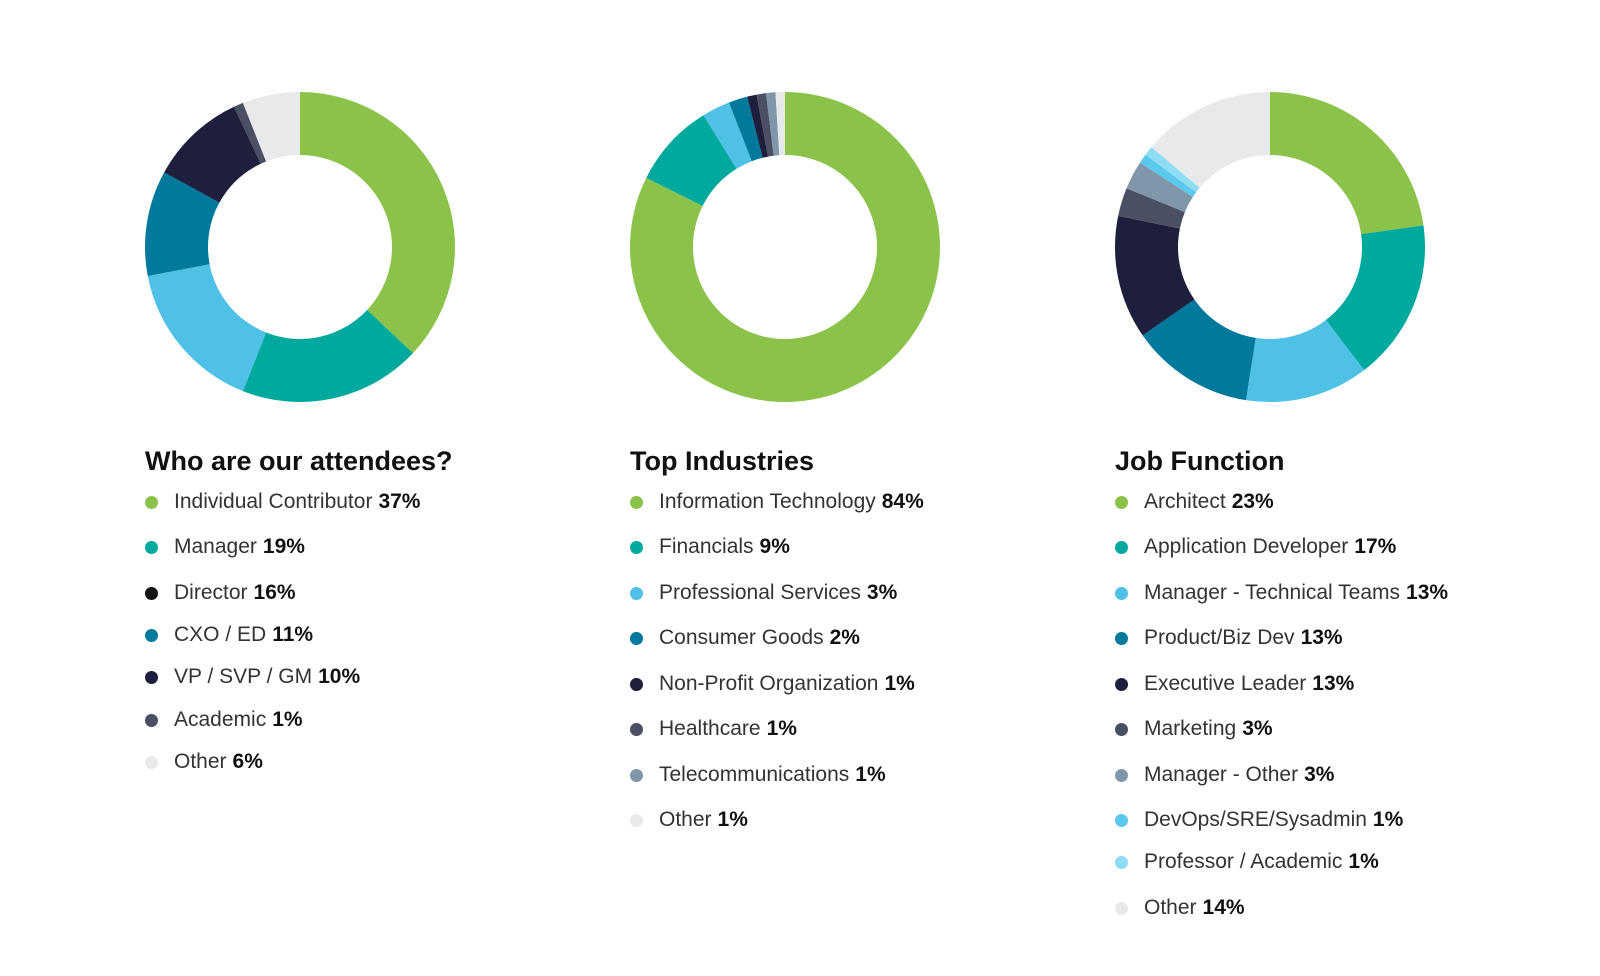 The width and height of the screenshot is (1600, 976). I want to click on legend-value: 23%, so click(1252, 501).